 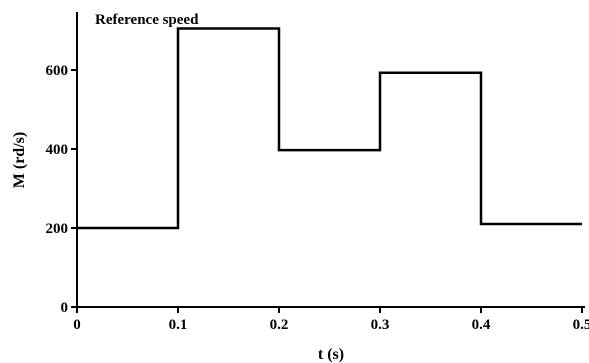 I want to click on x-tick-label: 0.3, so click(x=380, y=325).